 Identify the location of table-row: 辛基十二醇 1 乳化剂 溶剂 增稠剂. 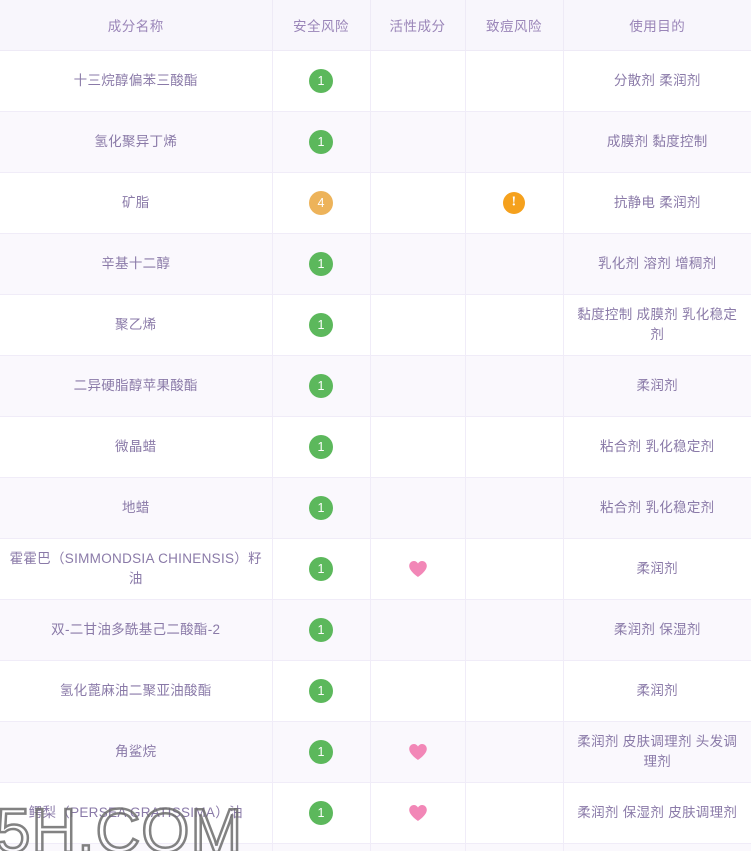
(375, 264).